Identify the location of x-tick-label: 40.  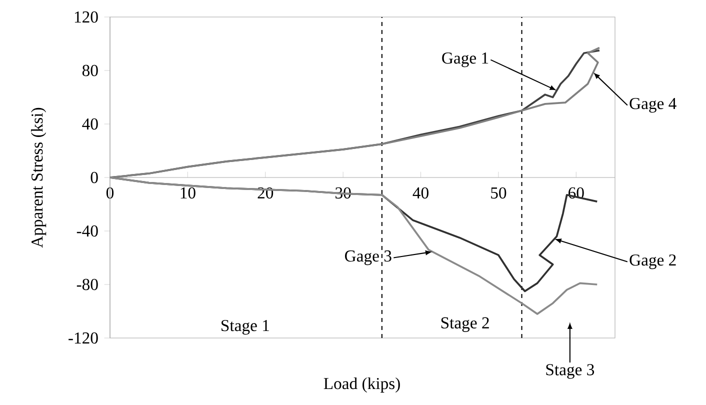
(420, 193).